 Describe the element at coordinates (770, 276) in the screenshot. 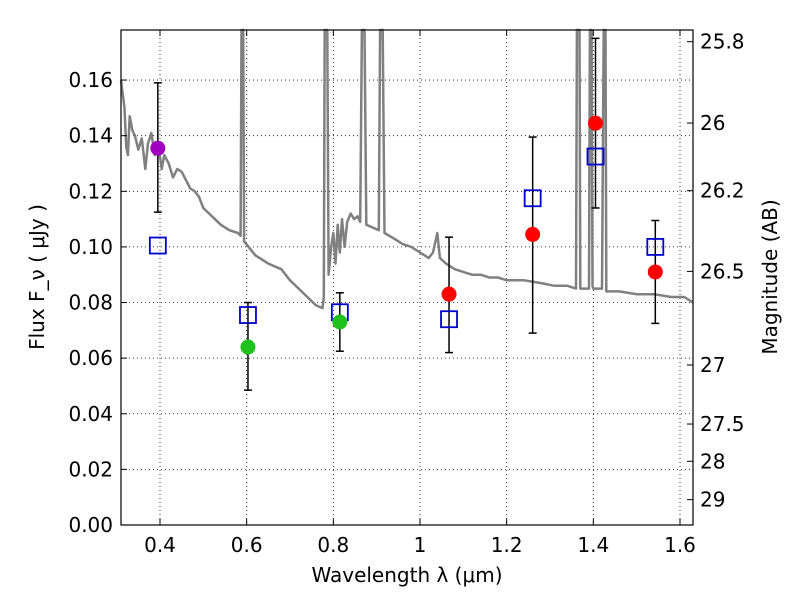

I see `right-axis-label: Magnitude (AB)` at that location.